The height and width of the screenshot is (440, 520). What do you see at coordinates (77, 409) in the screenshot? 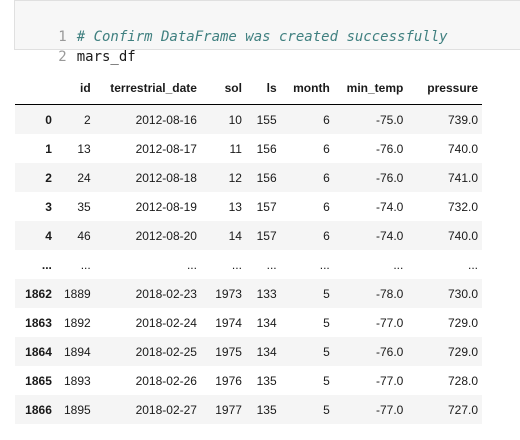
I see `cell-id: 1895` at bounding box center [77, 409].